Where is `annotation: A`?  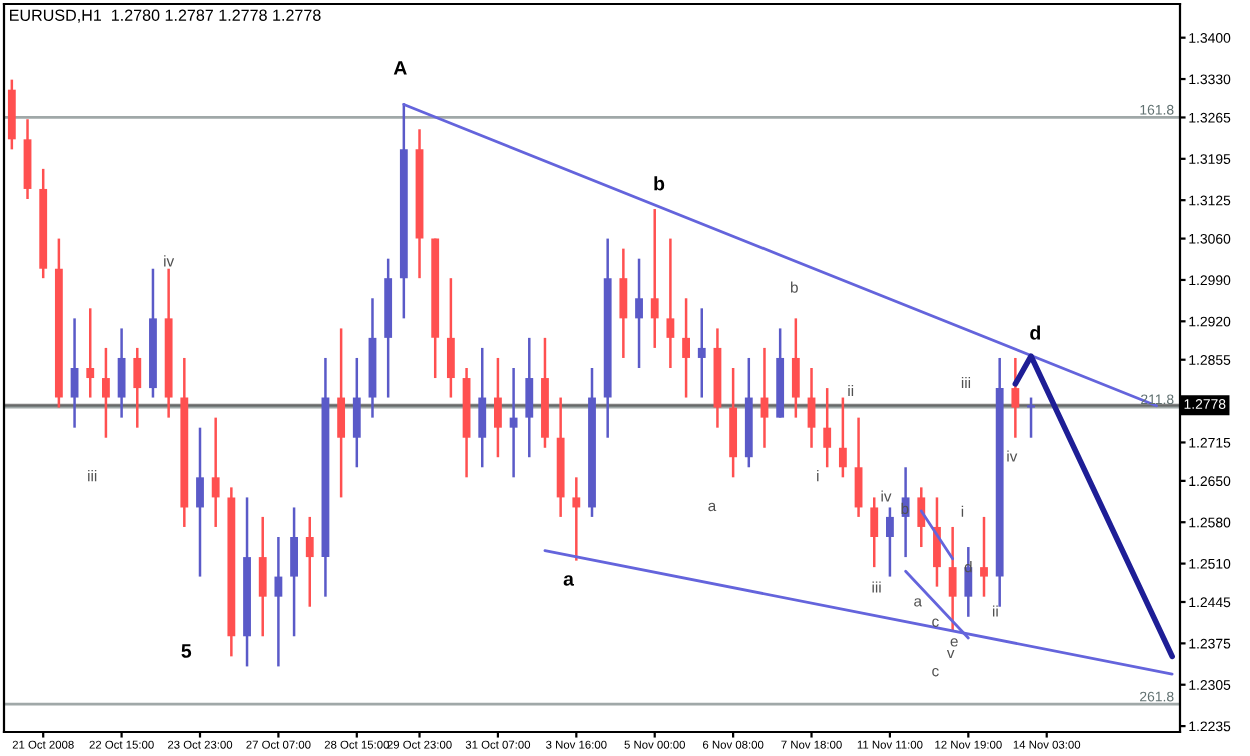
annotation: A is located at coordinates (400, 68).